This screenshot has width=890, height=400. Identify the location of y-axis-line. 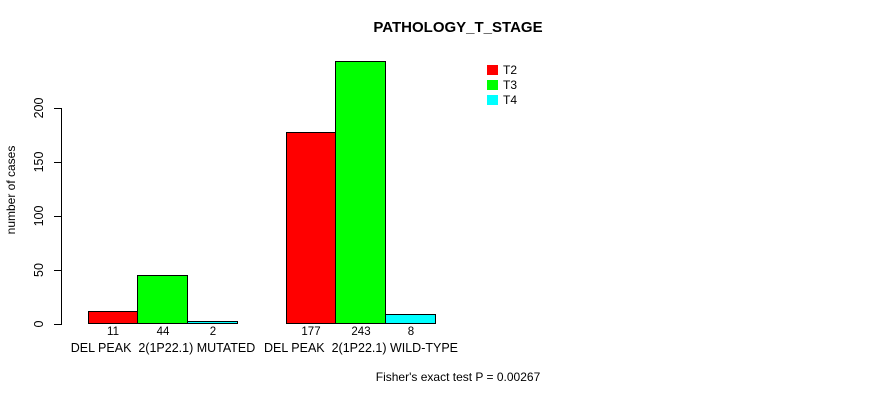
(61, 216).